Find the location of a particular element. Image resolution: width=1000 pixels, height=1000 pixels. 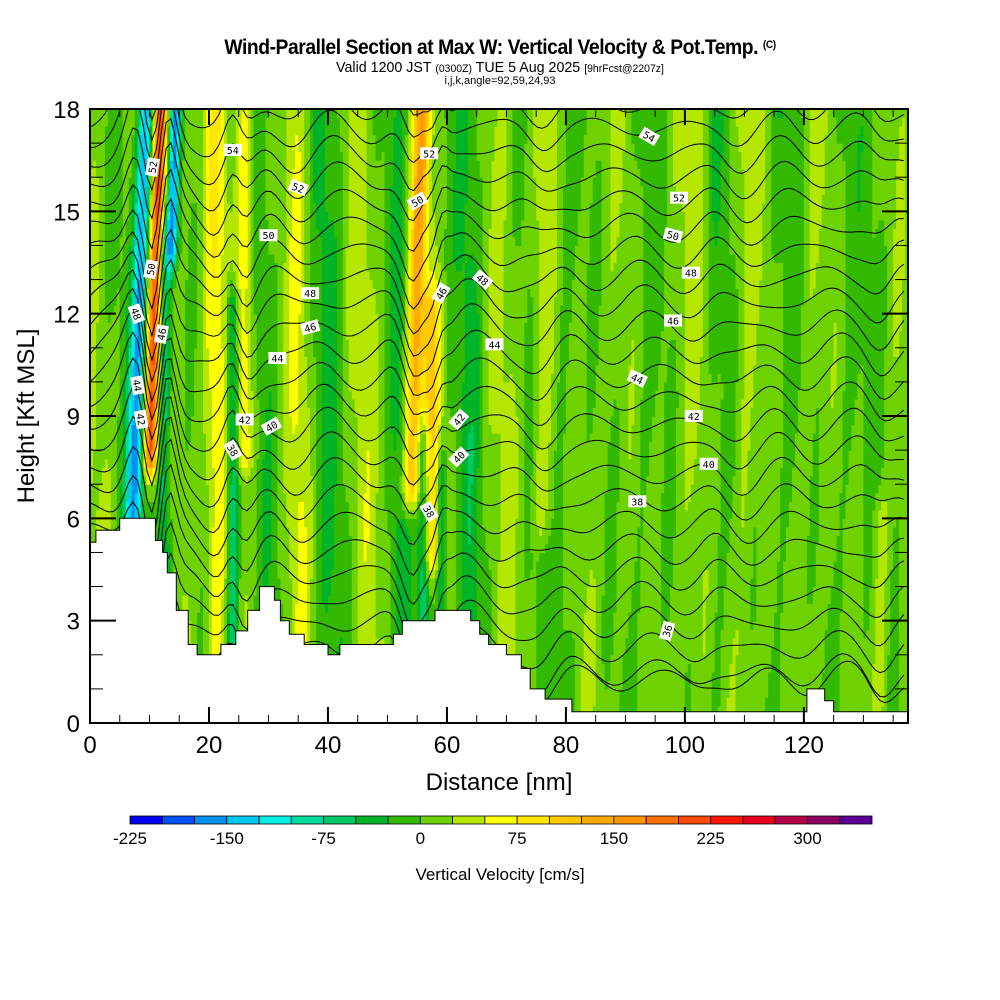

contour-label-text: 54 is located at coordinates (648, 138).